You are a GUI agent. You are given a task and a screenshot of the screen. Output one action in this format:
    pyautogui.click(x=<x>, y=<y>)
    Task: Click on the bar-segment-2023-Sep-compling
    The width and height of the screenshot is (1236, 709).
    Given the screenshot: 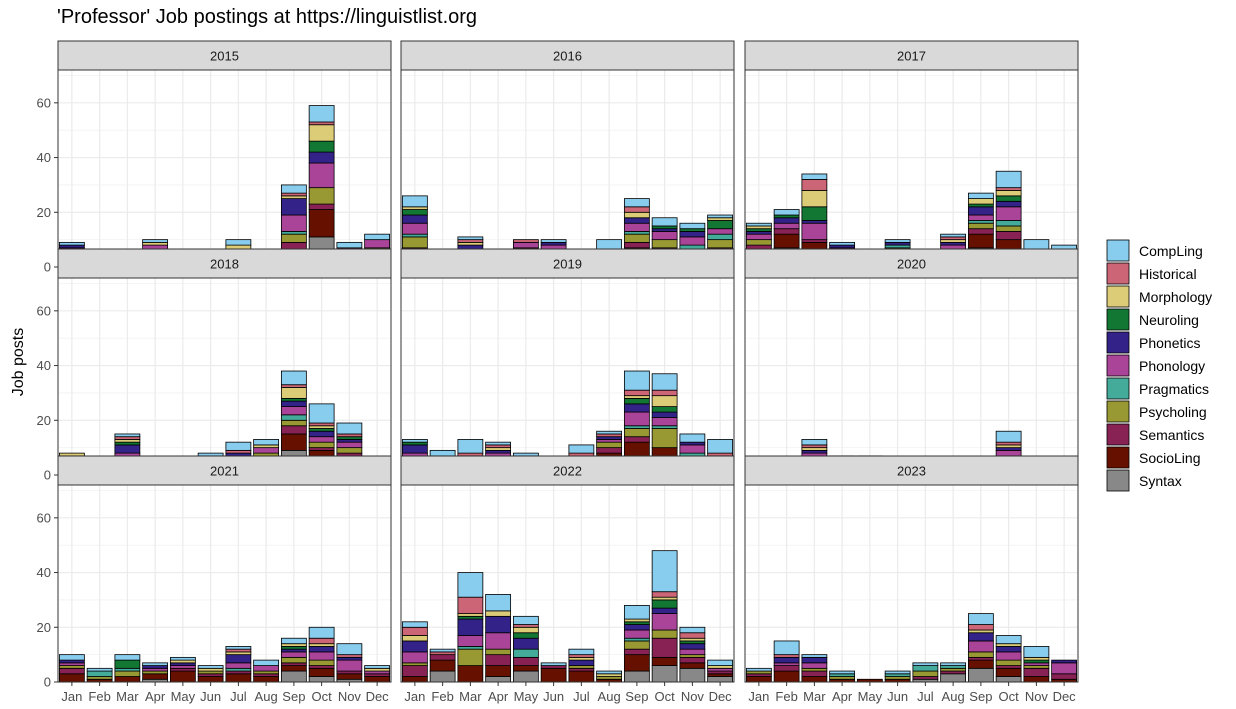 What is the action you would take?
    pyautogui.click(x=980, y=619)
    